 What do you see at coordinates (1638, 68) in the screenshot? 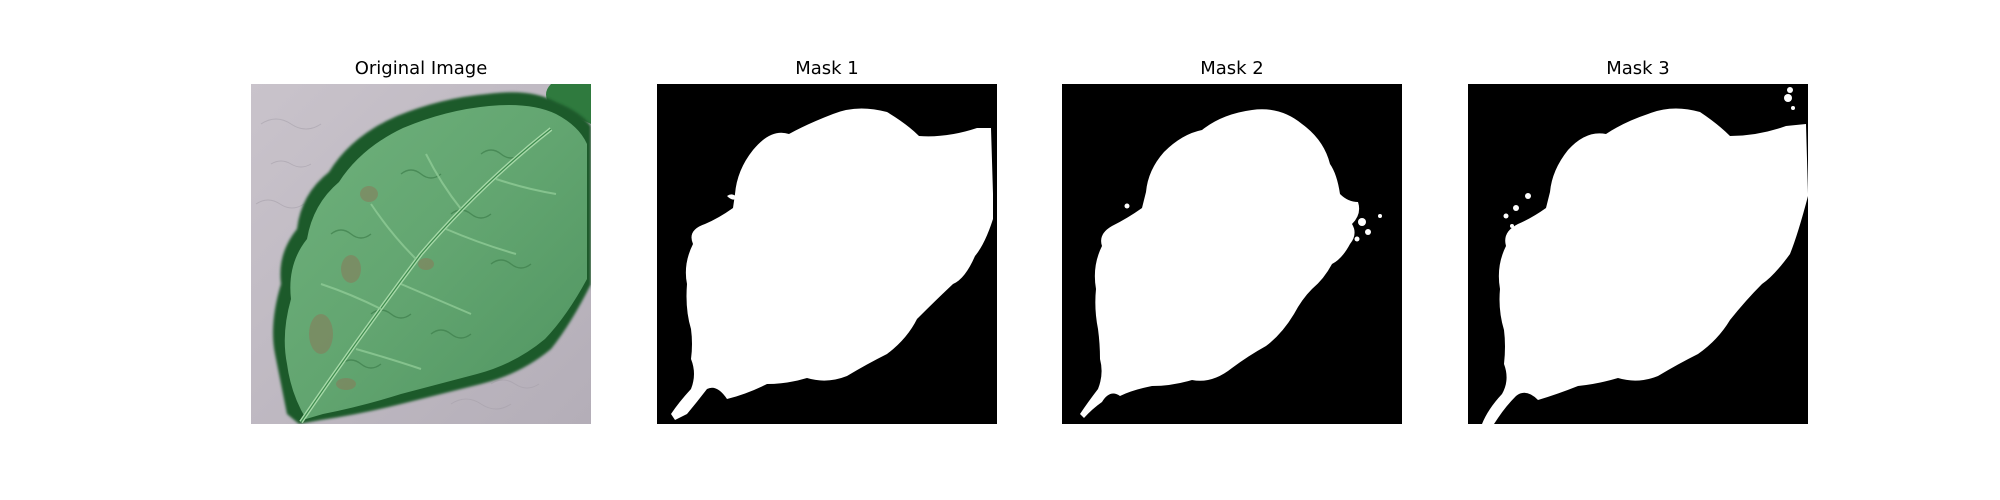
I see `mask-3-title: Mask 3` at bounding box center [1638, 68].